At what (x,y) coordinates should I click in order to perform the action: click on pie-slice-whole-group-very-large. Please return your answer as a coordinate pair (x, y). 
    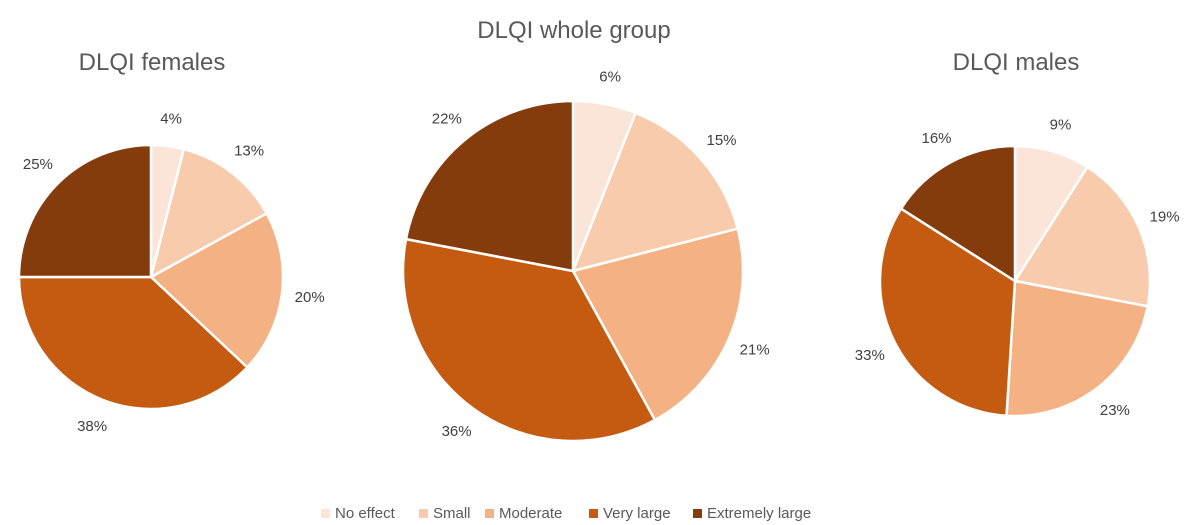
    Looking at the image, I should click on (529, 340).